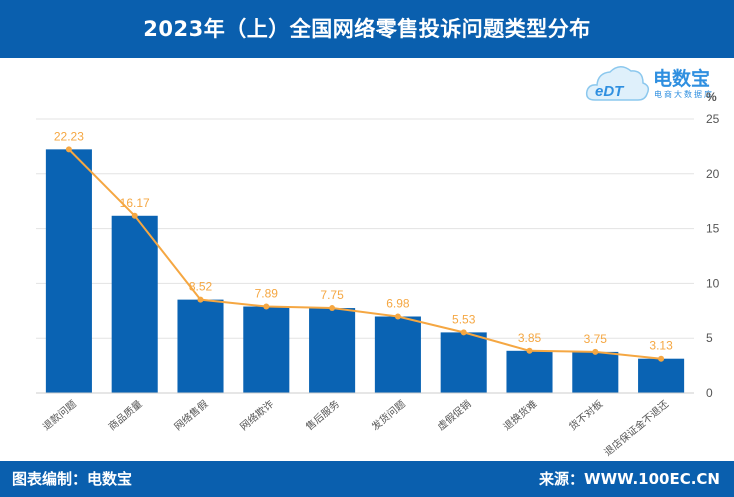  Describe the element at coordinates (367, 479) in the screenshot. I see `footer-bar: 图表编制：电数宝 来源：WWW.100EC.CN` at that location.